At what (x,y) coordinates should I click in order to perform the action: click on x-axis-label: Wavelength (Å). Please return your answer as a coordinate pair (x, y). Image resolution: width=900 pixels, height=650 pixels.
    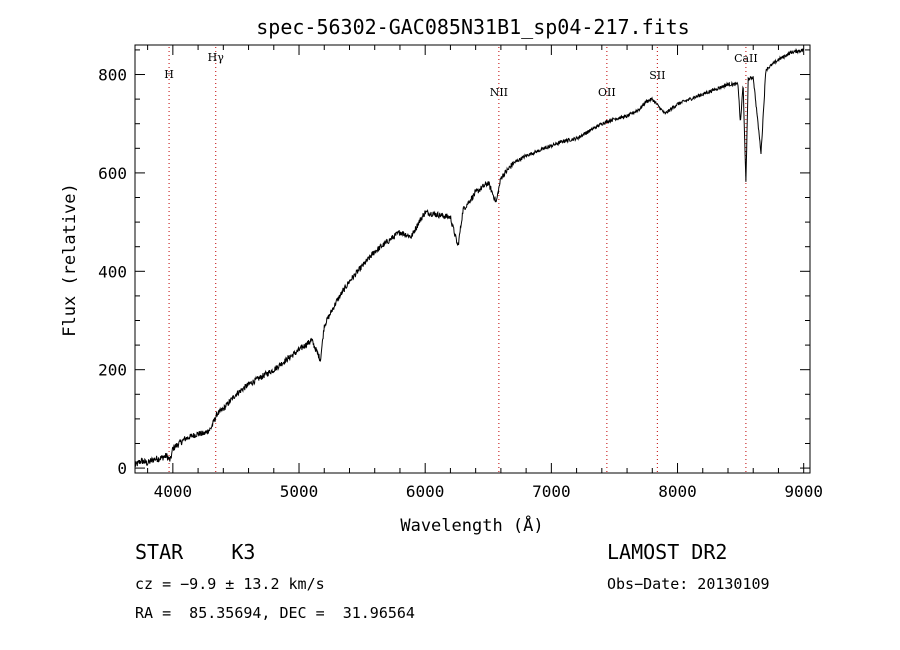
    Looking at the image, I should click on (471, 525).